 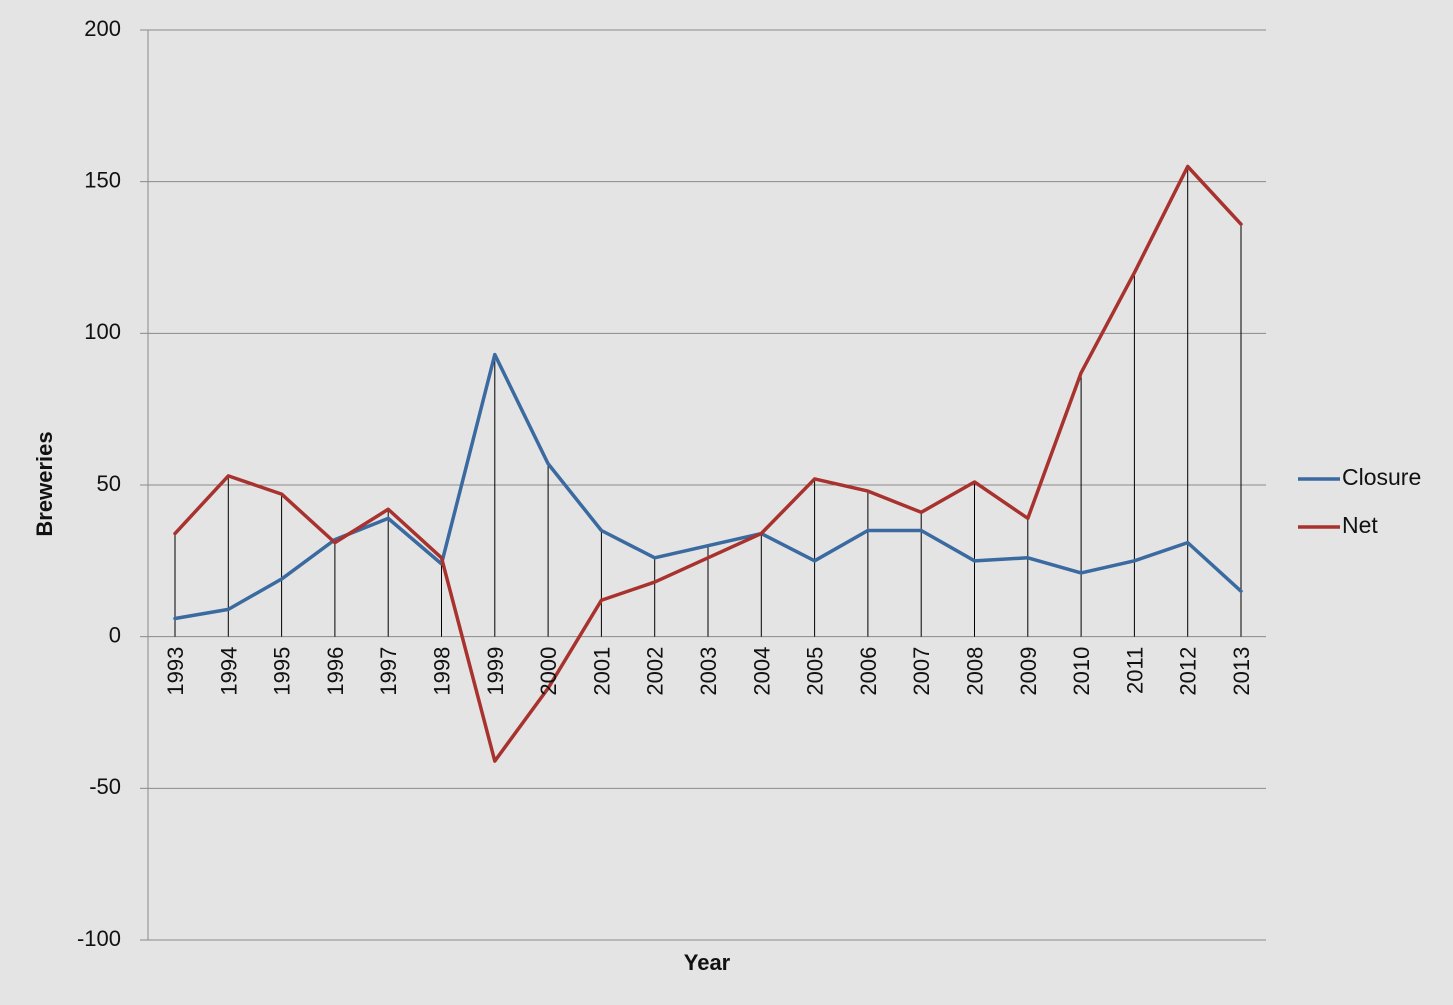 What do you see at coordinates (1134, 670) in the screenshot?
I see `x-tick-label: 2011` at bounding box center [1134, 670].